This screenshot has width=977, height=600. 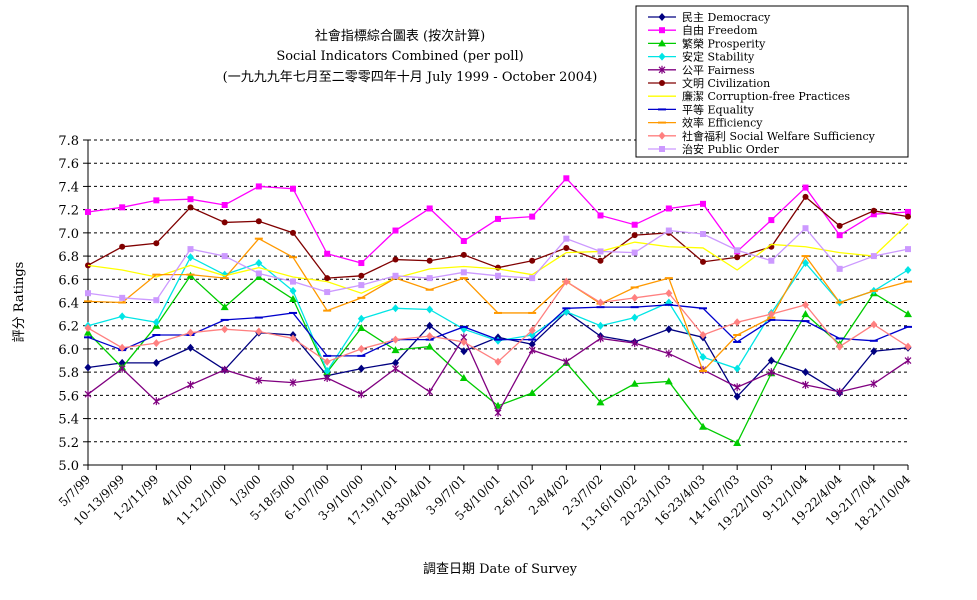 I want to click on y-tick-label: 5.4, so click(x=68, y=420).